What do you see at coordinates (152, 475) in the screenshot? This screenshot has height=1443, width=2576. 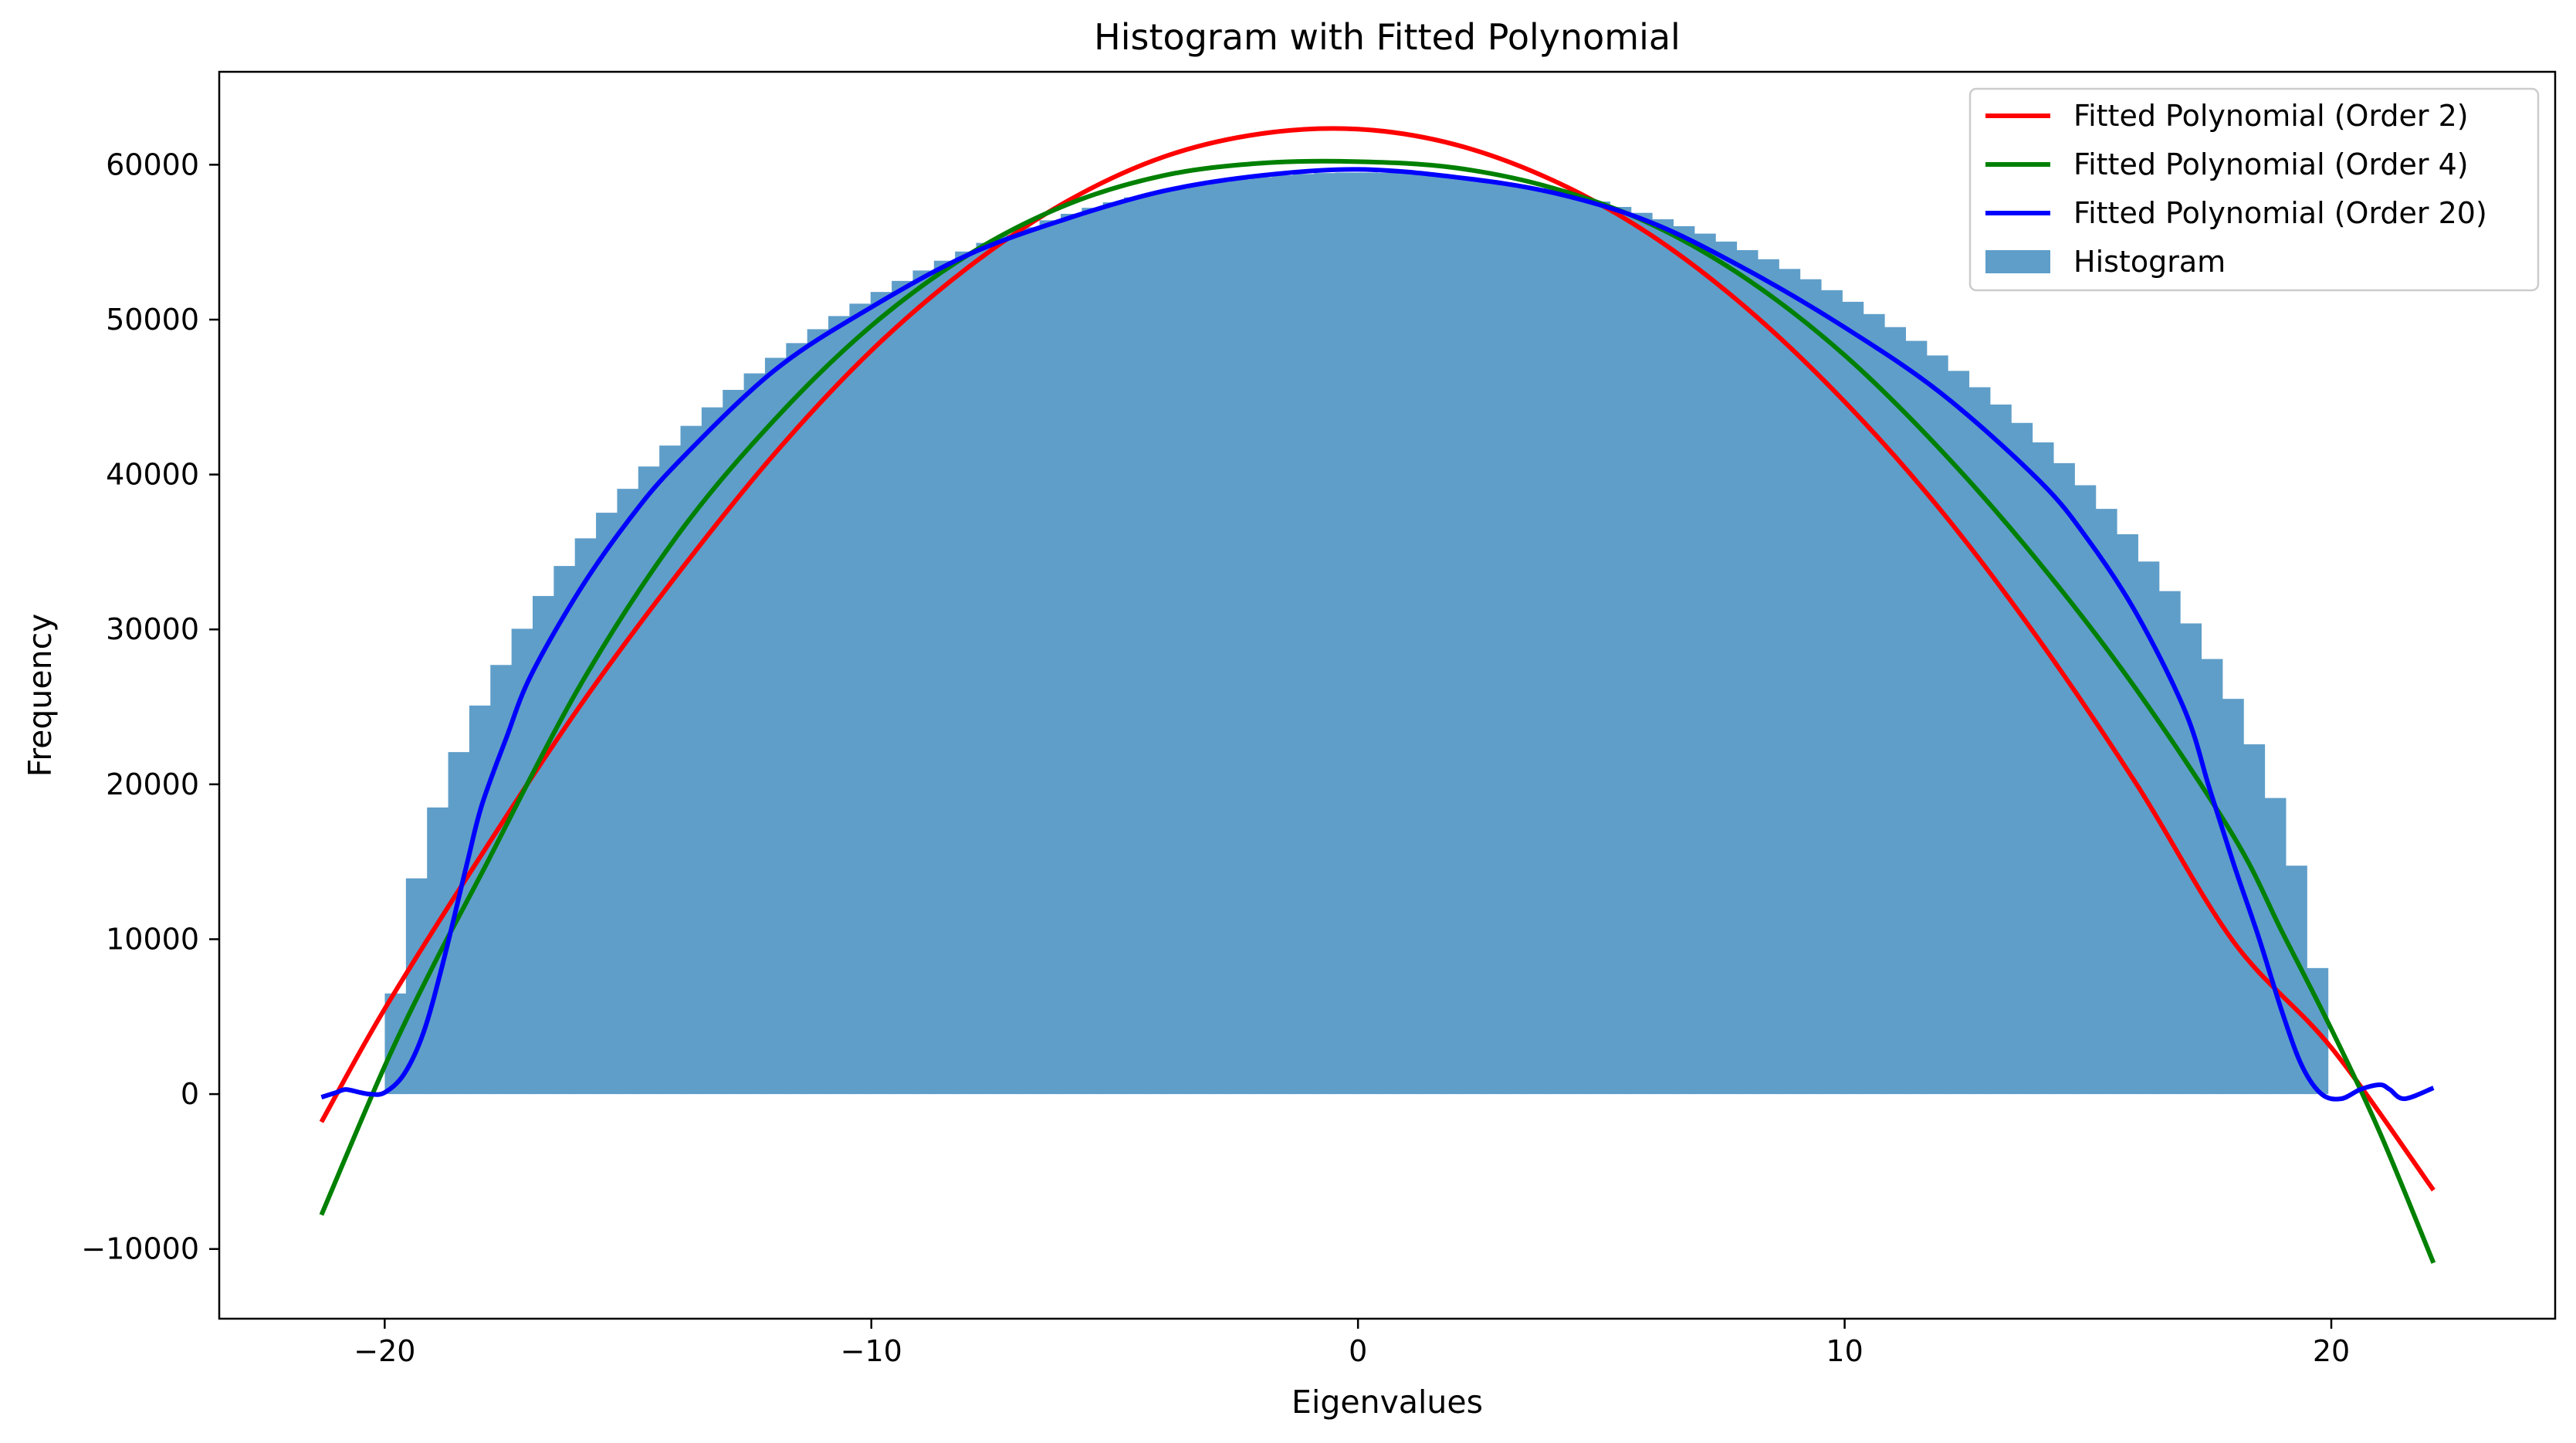 I see `y-tick-label: 40000` at bounding box center [152, 475].